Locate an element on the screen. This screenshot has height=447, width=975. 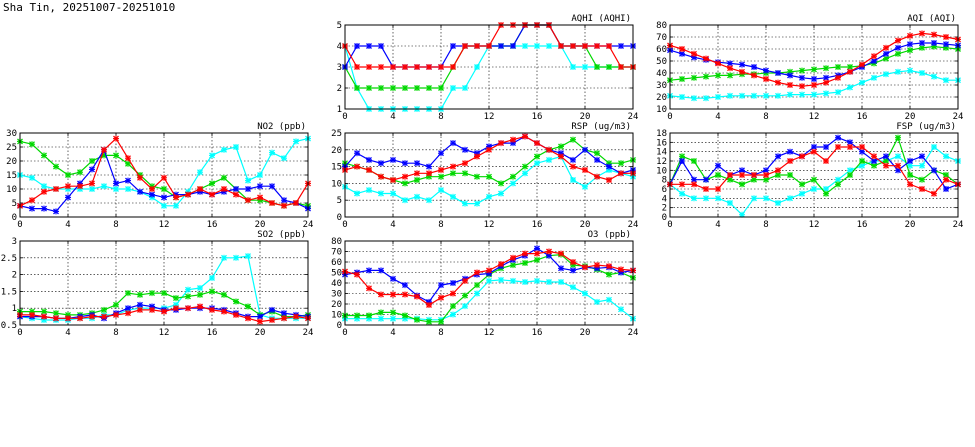
y-tick-label: 80 is located at coordinates (661, 26).